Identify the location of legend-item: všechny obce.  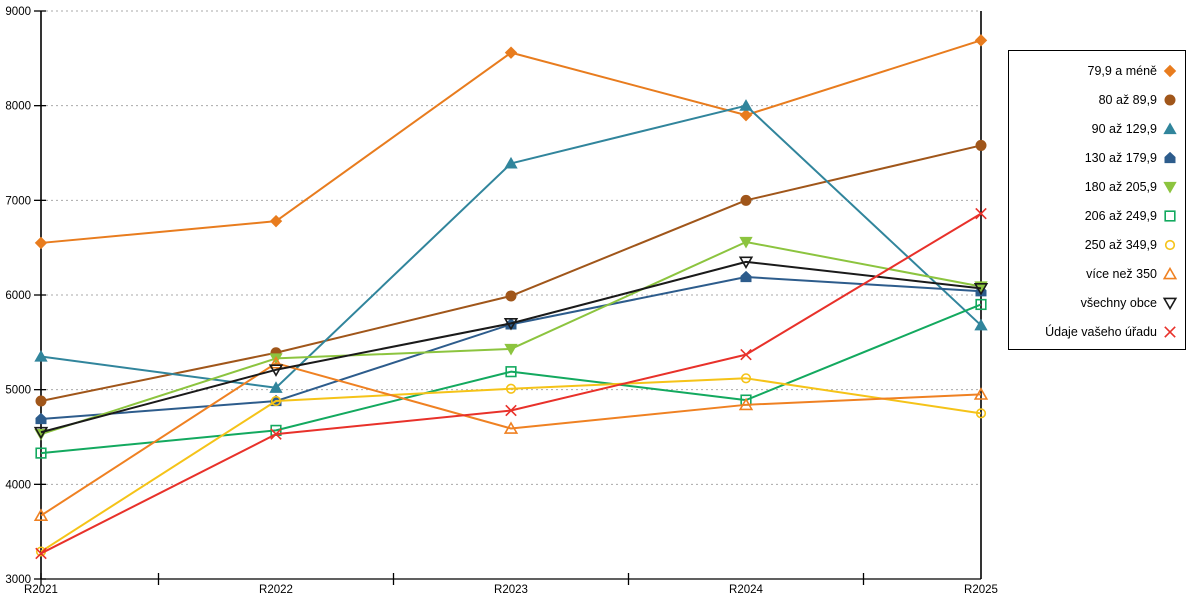
(1095, 302).